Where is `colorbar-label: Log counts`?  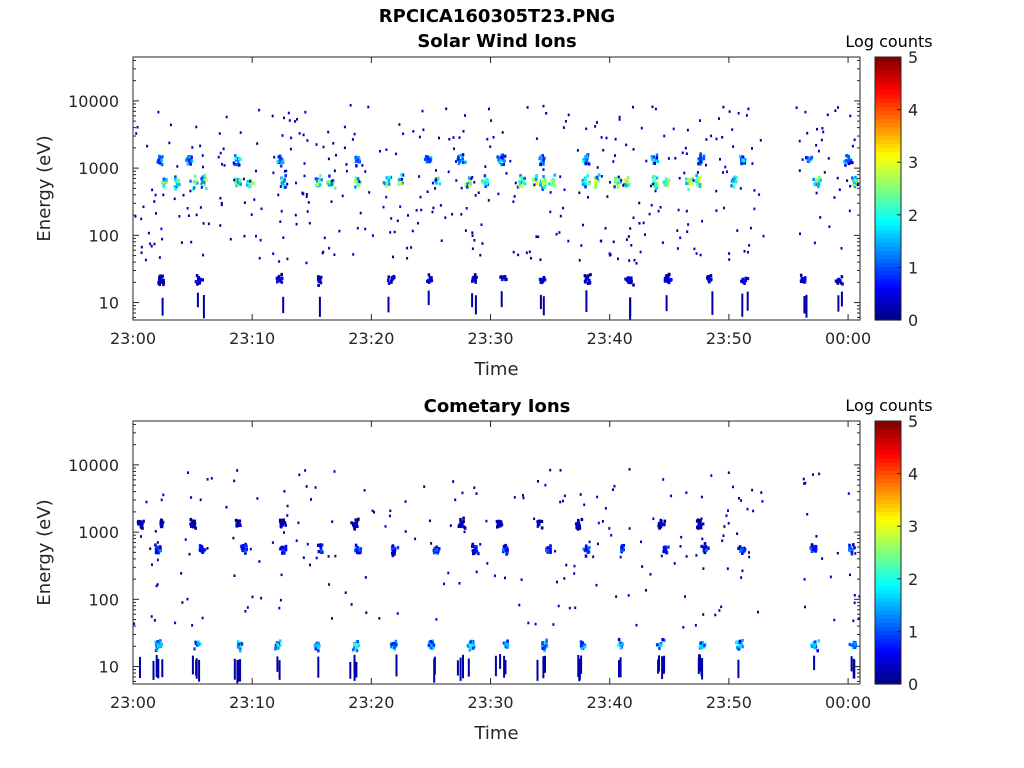
colorbar-label: Log counts is located at coordinates (888, 41).